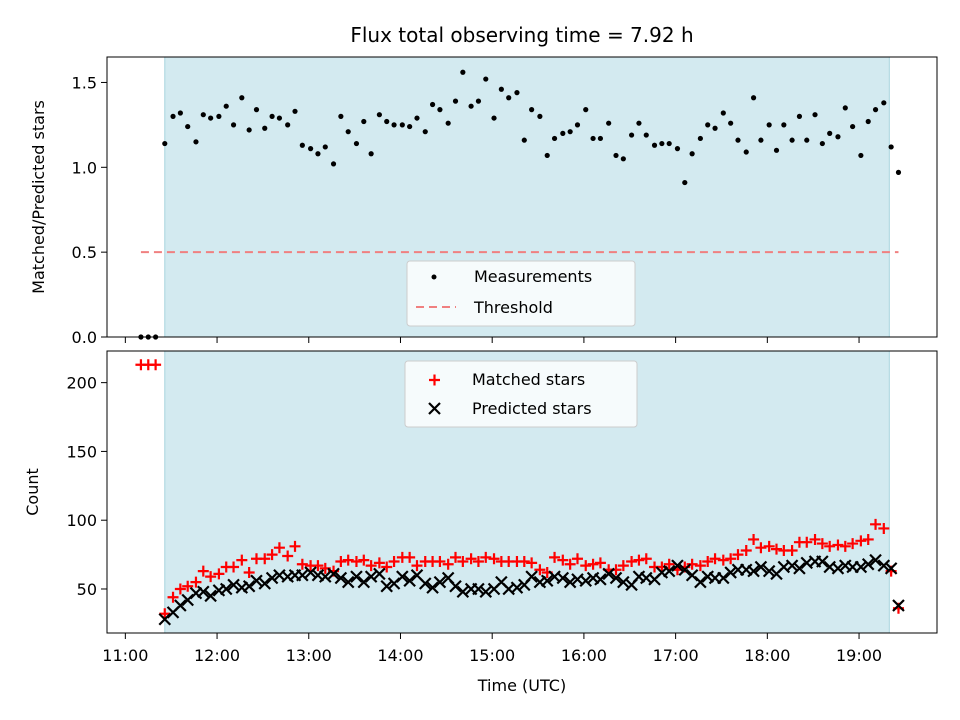 The height and width of the screenshot is (720, 960). Describe the element at coordinates (217, 655) in the screenshot. I see `x-tick-label: 12:00` at that location.